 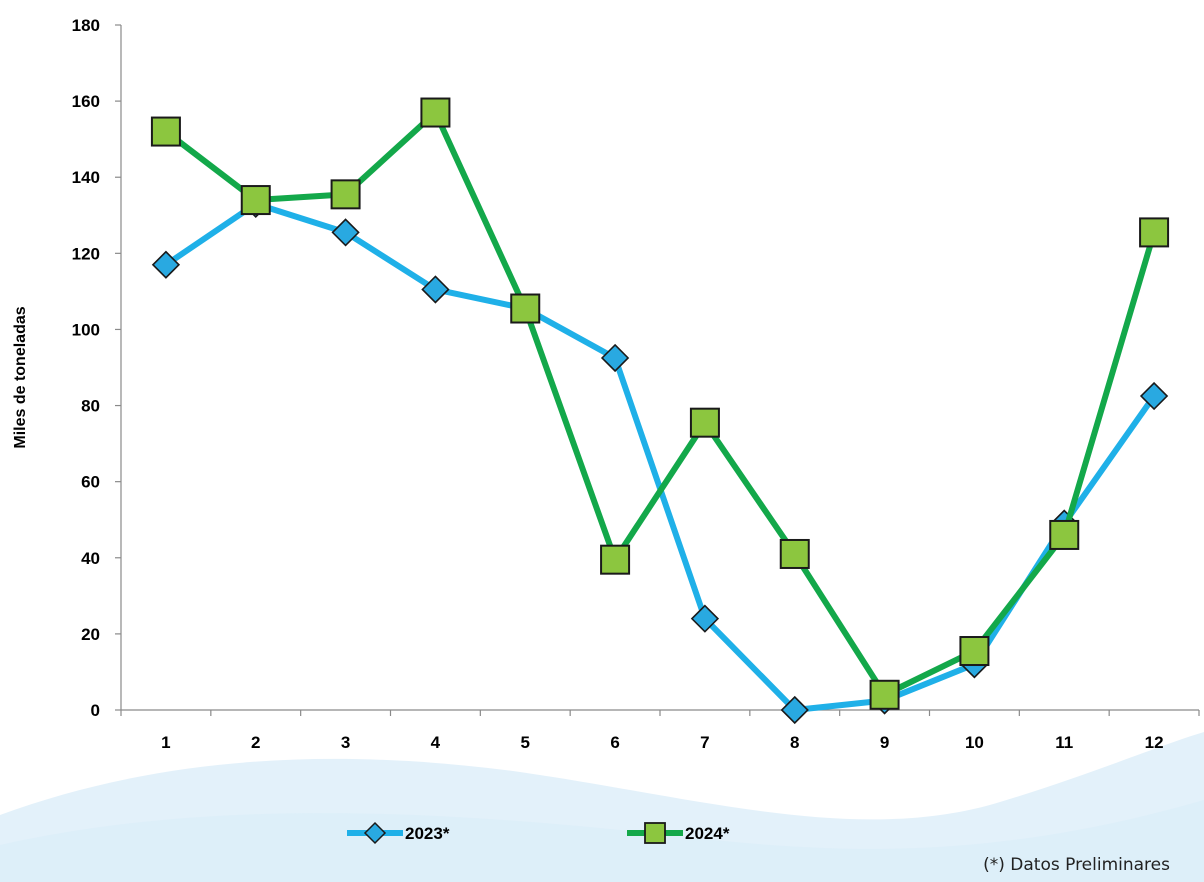 I want to click on x-tick-label: 6, so click(x=614, y=742).